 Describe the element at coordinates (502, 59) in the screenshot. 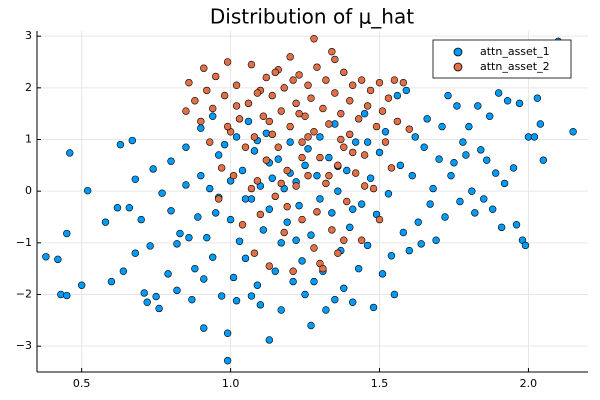

I see `legend: attn_asset_1 attn_asset_2` at that location.